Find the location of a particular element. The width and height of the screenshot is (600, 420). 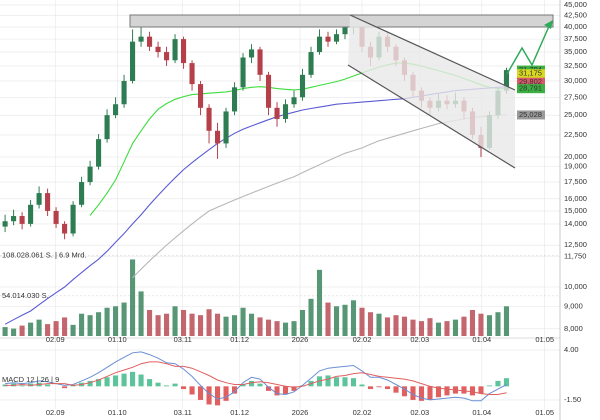

price-tag-label: 31,175 is located at coordinates (530, 73).